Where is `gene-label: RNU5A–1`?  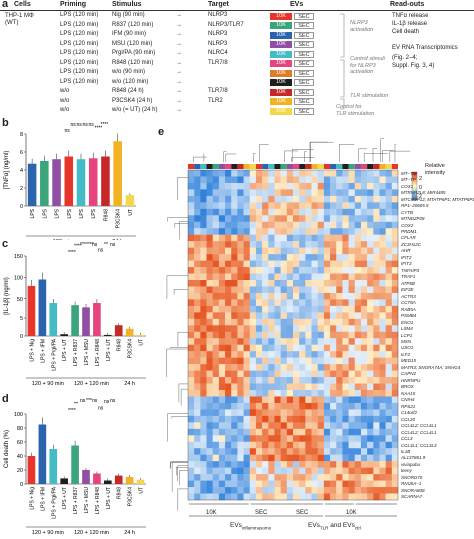 gene-label: RNU5A–1 is located at coordinates (411, 483).